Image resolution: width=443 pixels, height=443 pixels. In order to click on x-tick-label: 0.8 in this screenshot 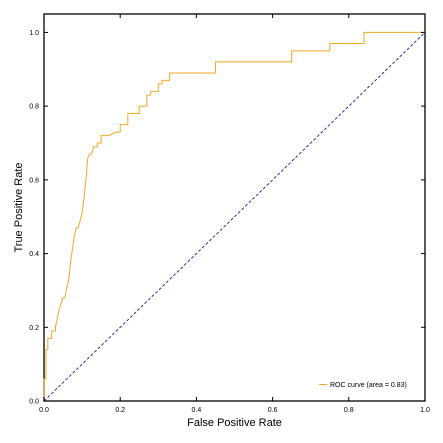, I will do `click(349, 410)`.